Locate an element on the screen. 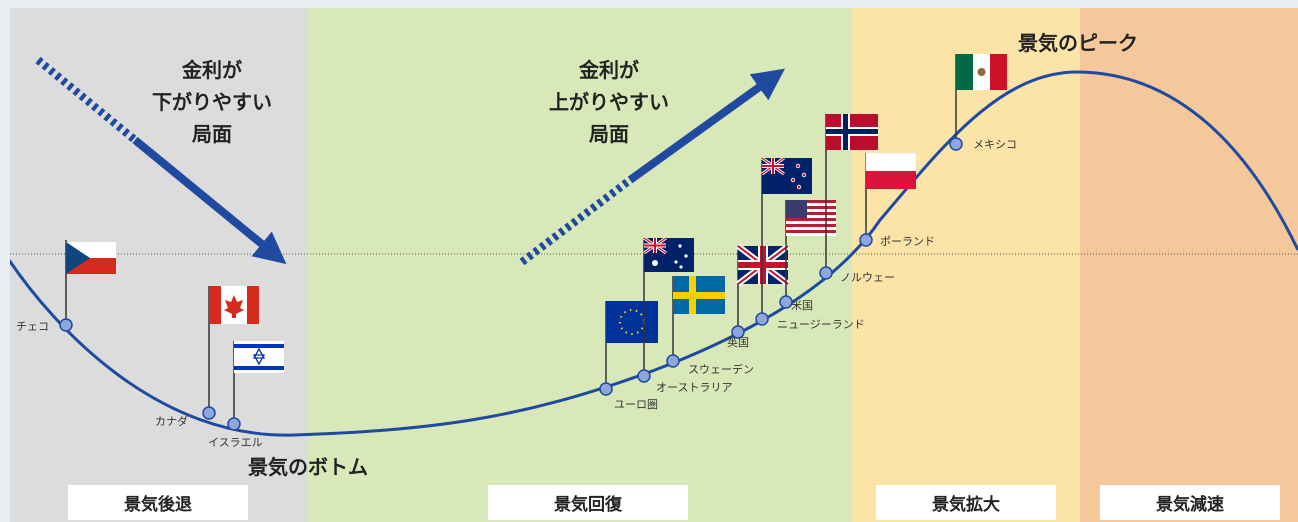  phase-labels: 景気後退 景気回復 景気拡大 景気減速 is located at coordinates (674, 502).